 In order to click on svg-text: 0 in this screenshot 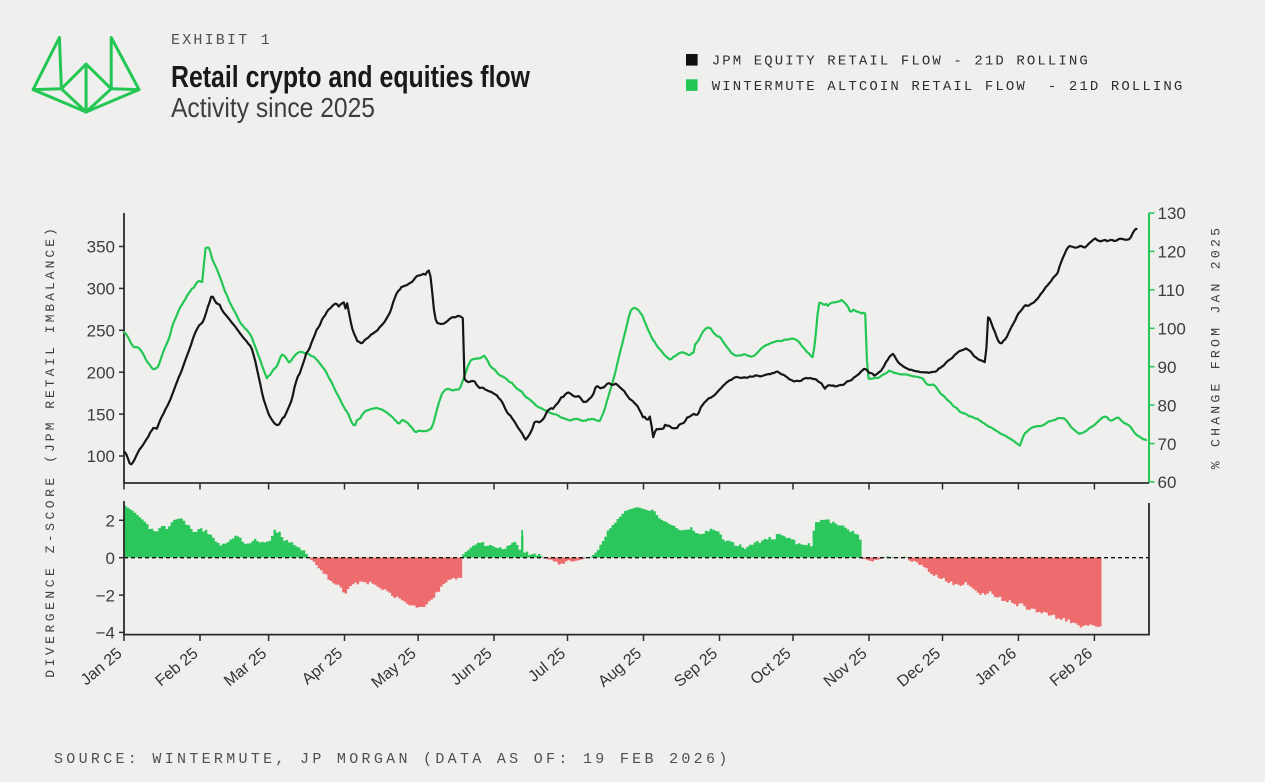, I will do `click(110, 558)`.